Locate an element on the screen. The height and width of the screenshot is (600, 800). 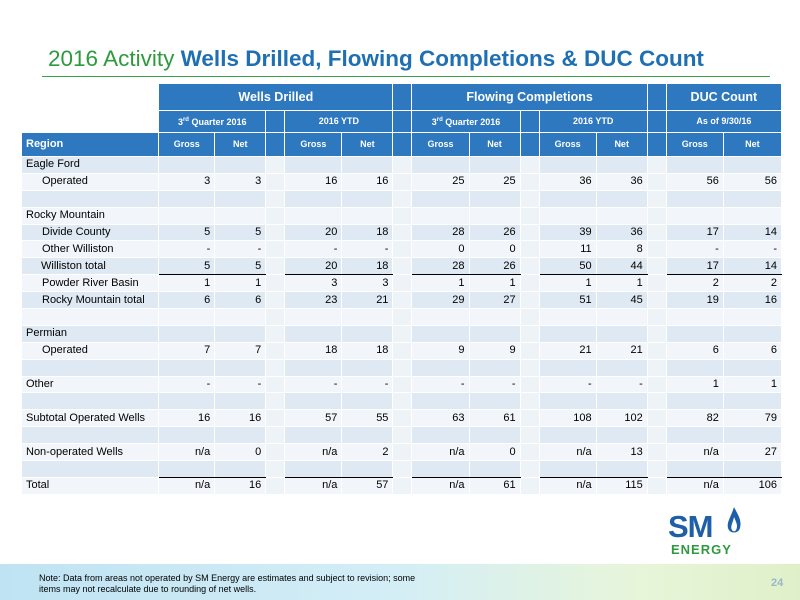
table-cell: 5 is located at coordinates (187, 232).